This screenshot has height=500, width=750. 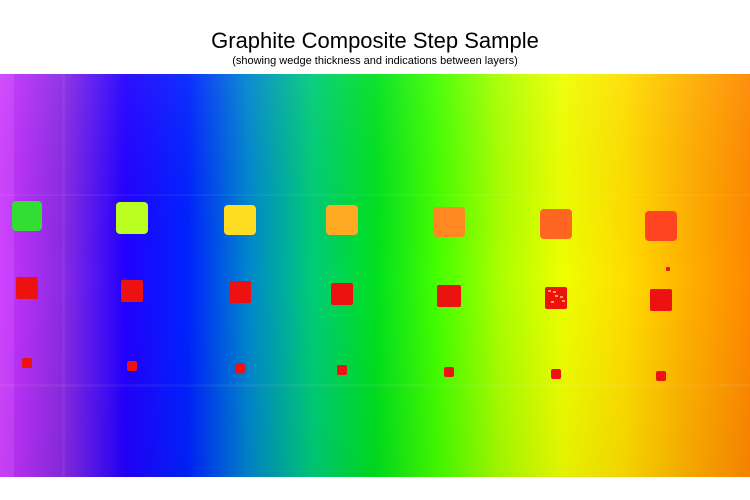 What do you see at coordinates (375, 40) in the screenshot?
I see `page-title: Graphite Composite Step Sample` at bounding box center [375, 40].